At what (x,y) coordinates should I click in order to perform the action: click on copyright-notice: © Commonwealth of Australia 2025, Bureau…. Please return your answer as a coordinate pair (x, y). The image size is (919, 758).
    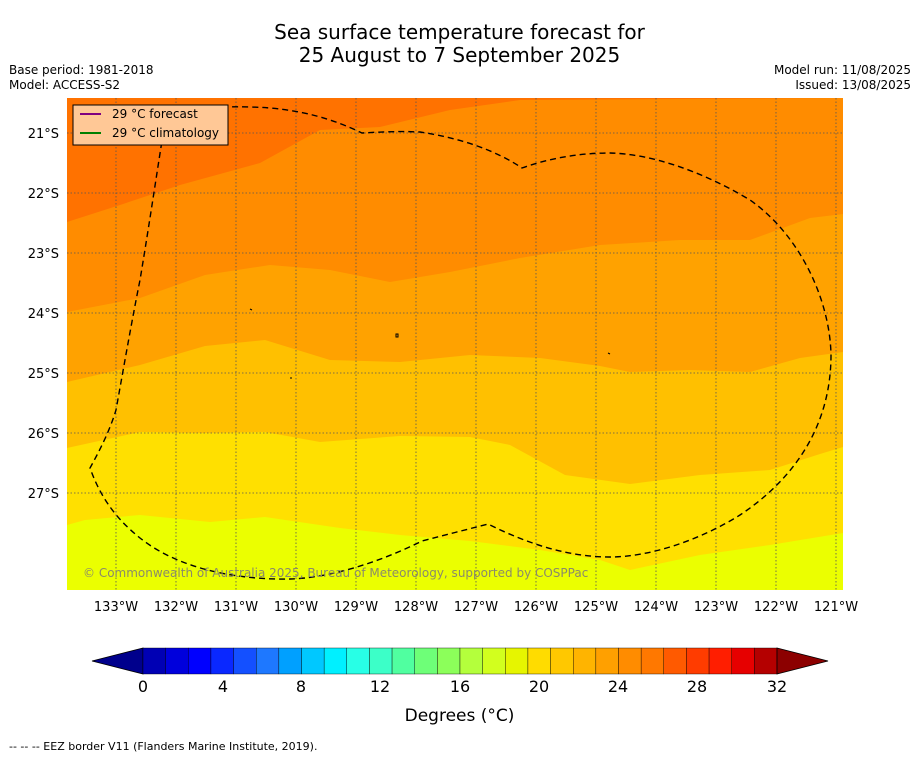
    Looking at the image, I should click on (335, 573).